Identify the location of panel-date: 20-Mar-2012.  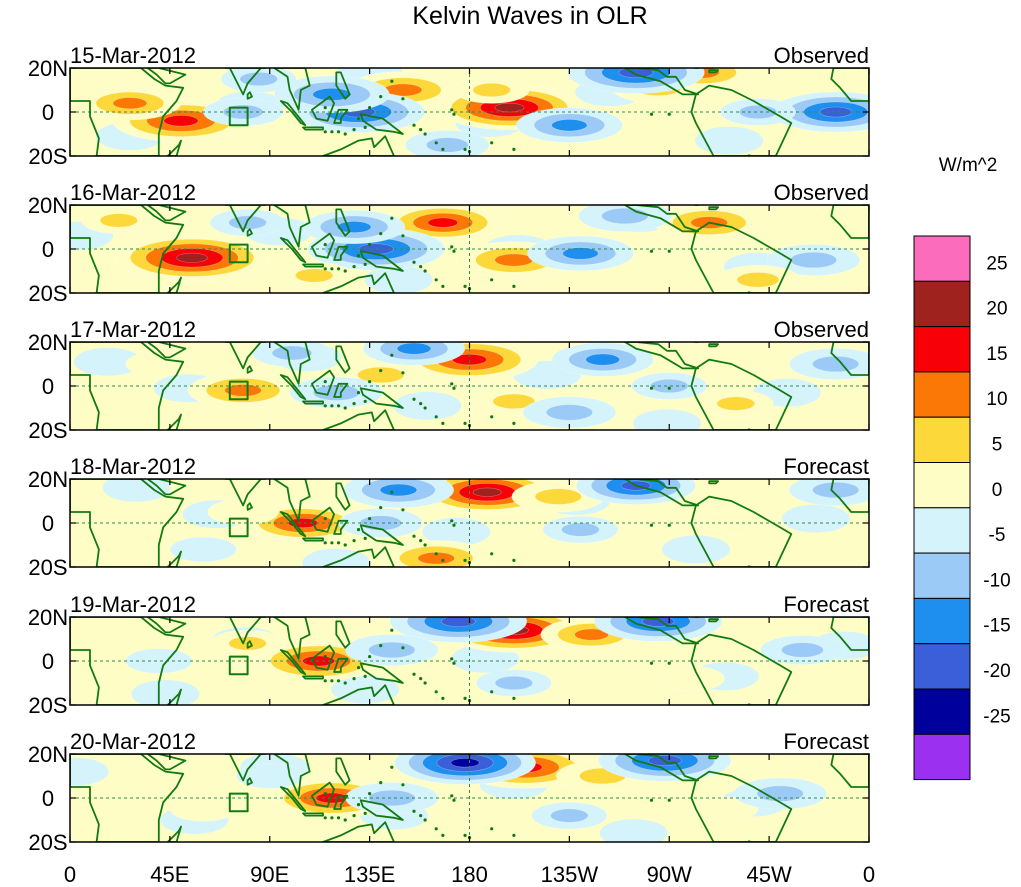
(133, 741).